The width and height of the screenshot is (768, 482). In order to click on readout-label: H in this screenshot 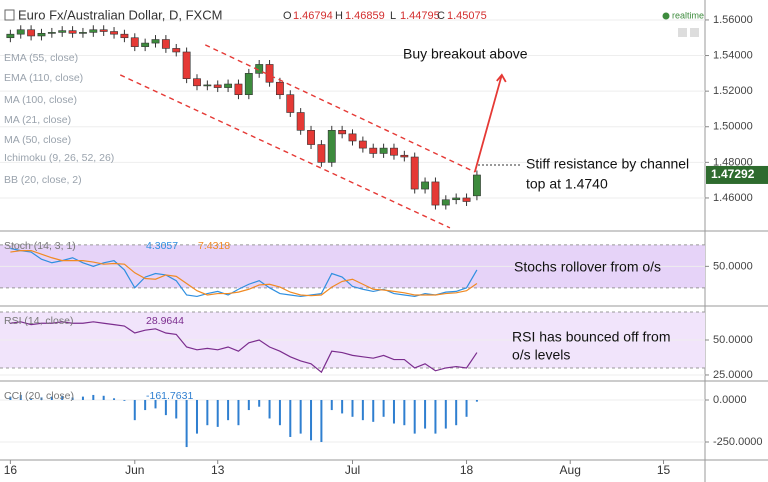, I will do `click(339, 16)`.